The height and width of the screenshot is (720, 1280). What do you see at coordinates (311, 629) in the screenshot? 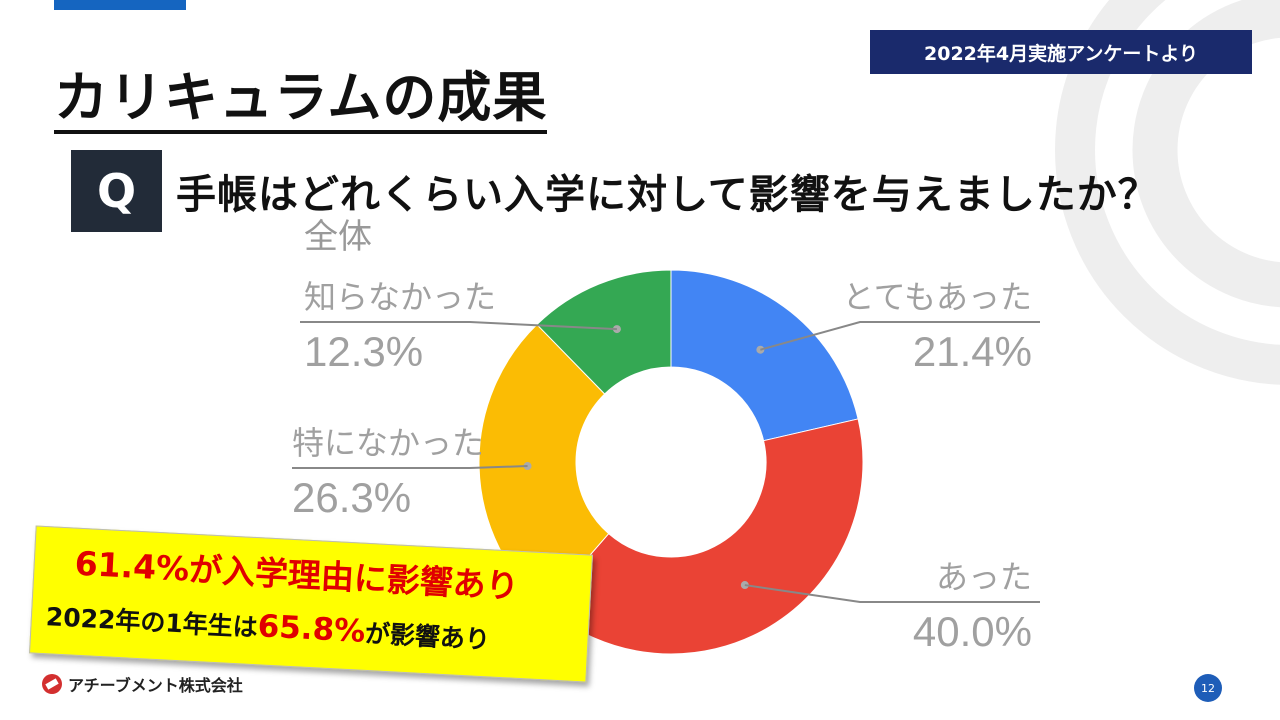
I see `callout-sub-highlight: 65.8%` at bounding box center [311, 629].